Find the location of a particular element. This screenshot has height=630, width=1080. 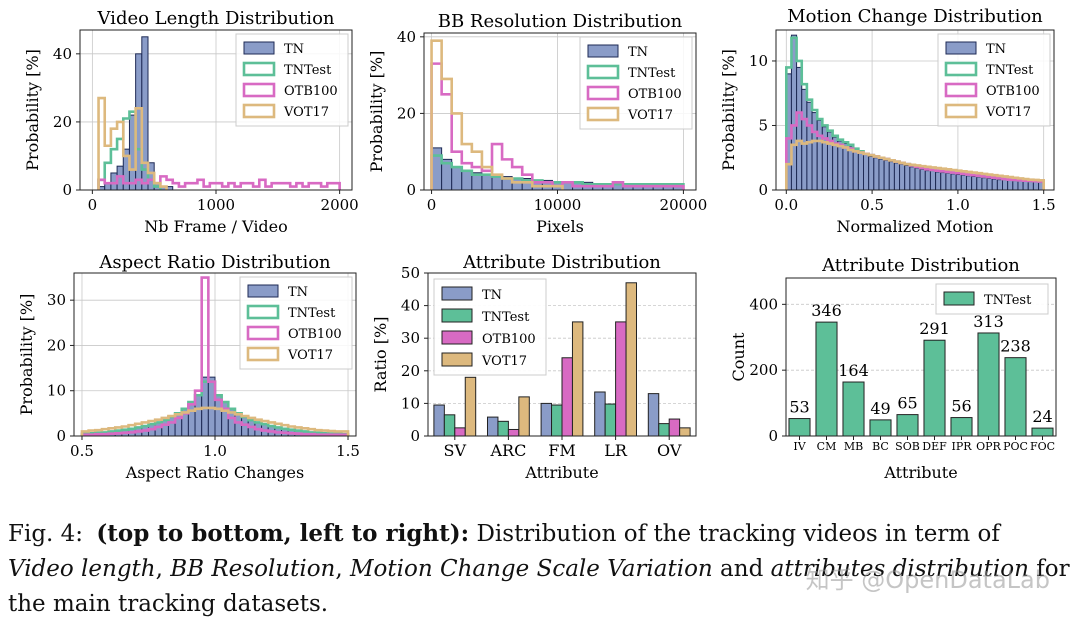

data-label: 56 is located at coordinates (961, 406).